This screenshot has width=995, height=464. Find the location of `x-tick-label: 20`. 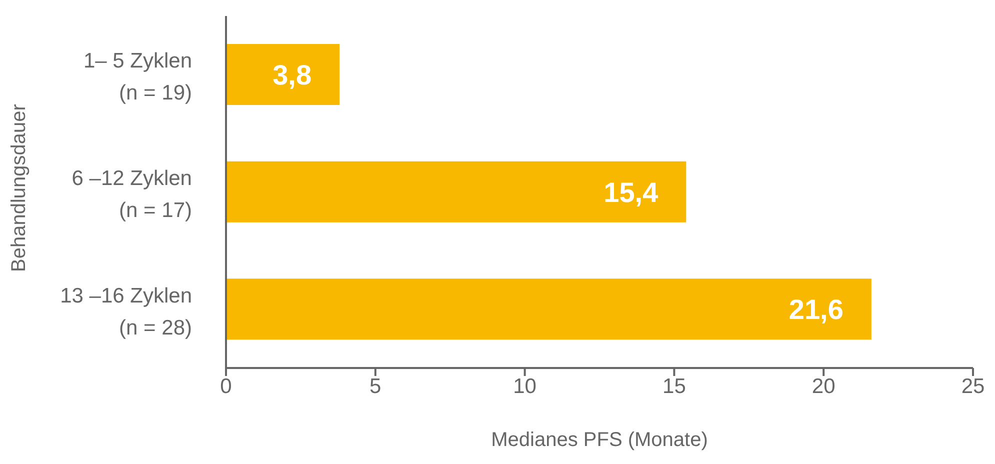

x-tick-label: 20 is located at coordinates (824, 386).